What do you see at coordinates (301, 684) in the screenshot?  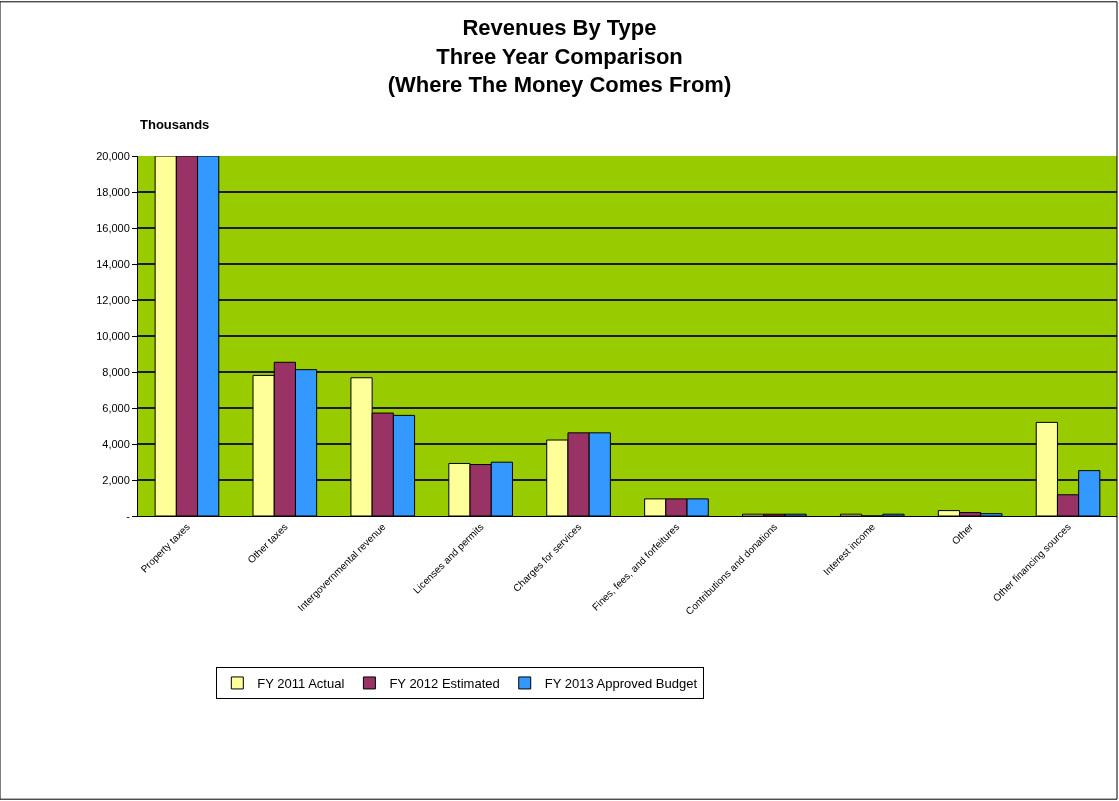 I see `legend-label: FY 2011 Actual` at bounding box center [301, 684].